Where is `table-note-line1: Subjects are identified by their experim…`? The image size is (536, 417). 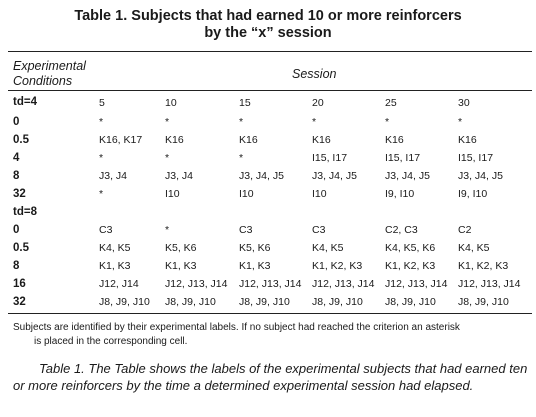 table-note-line1: Subjects are identified by their experim… is located at coordinates (236, 327).